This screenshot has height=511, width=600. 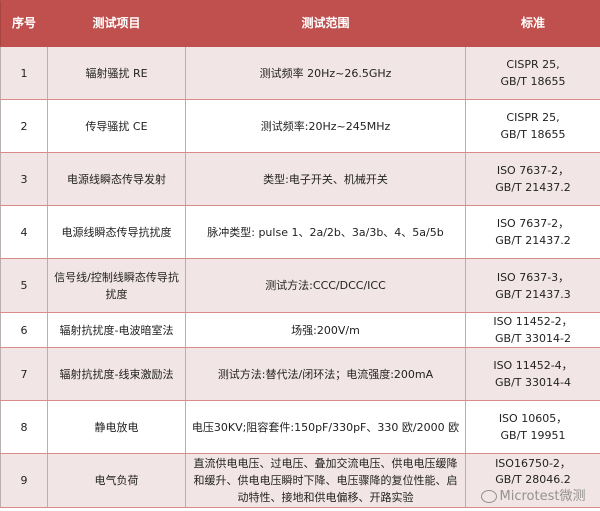 What do you see at coordinates (116, 480) in the screenshot?
I see `cell-item: 电气负荷` at bounding box center [116, 480].